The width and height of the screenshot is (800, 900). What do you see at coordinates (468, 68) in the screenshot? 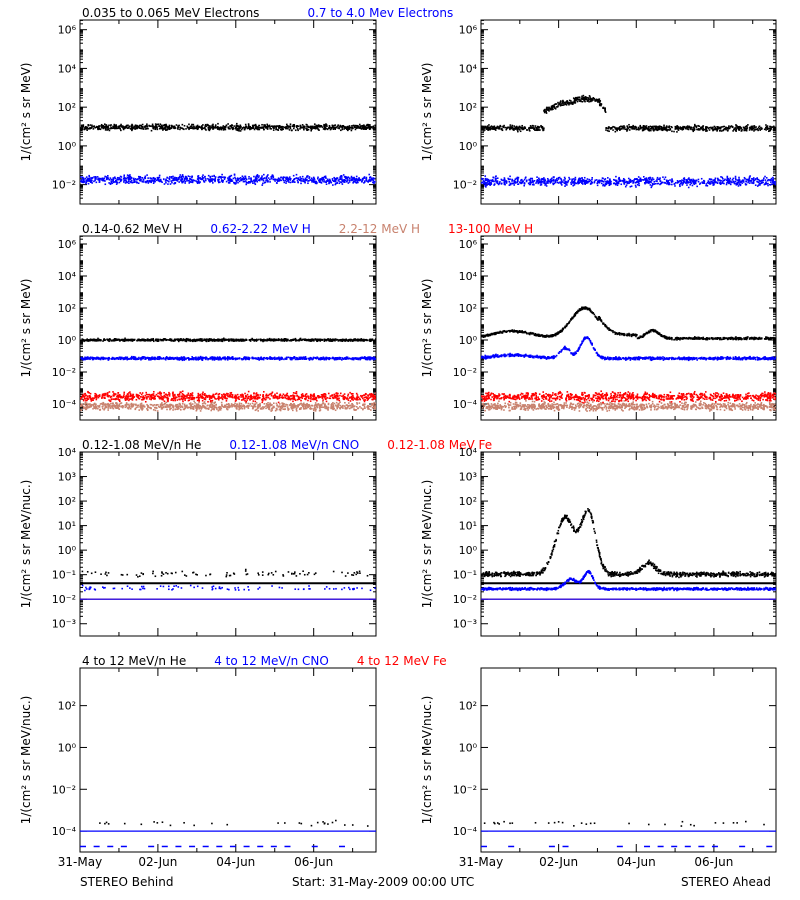
I see `y-tick-label: 10⁴` at bounding box center [468, 68].